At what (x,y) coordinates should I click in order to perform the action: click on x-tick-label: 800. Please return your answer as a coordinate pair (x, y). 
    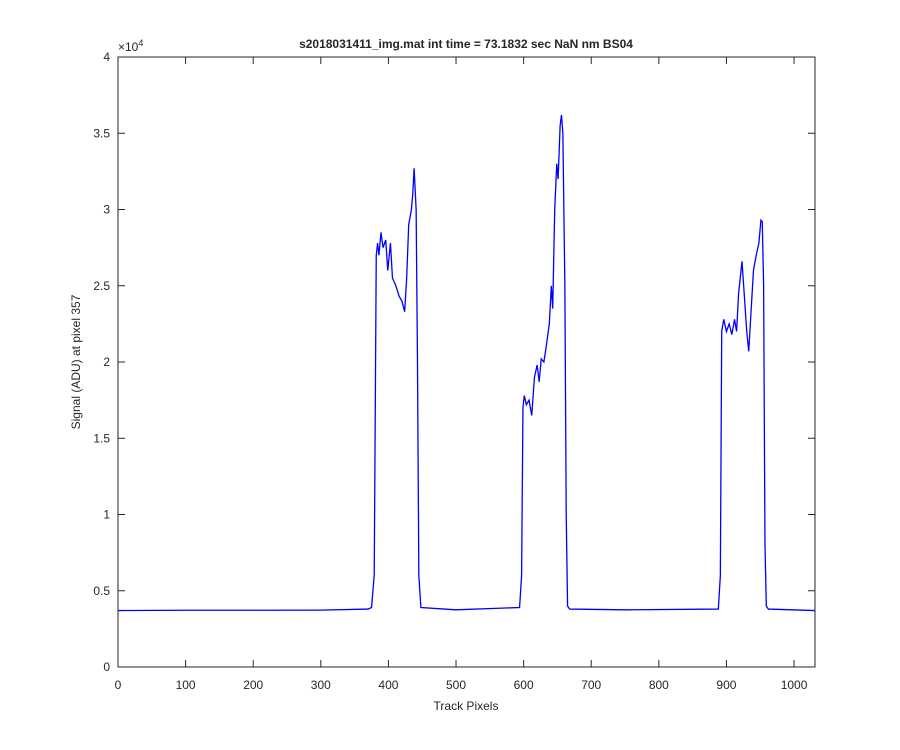
    Looking at the image, I should click on (659, 685).